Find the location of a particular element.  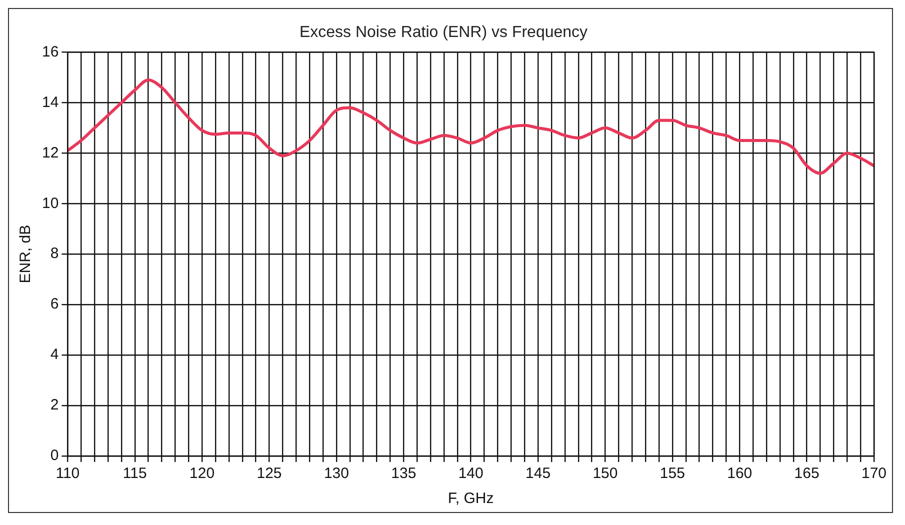

y-tick-label: 2 is located at coordinates (54, 405).